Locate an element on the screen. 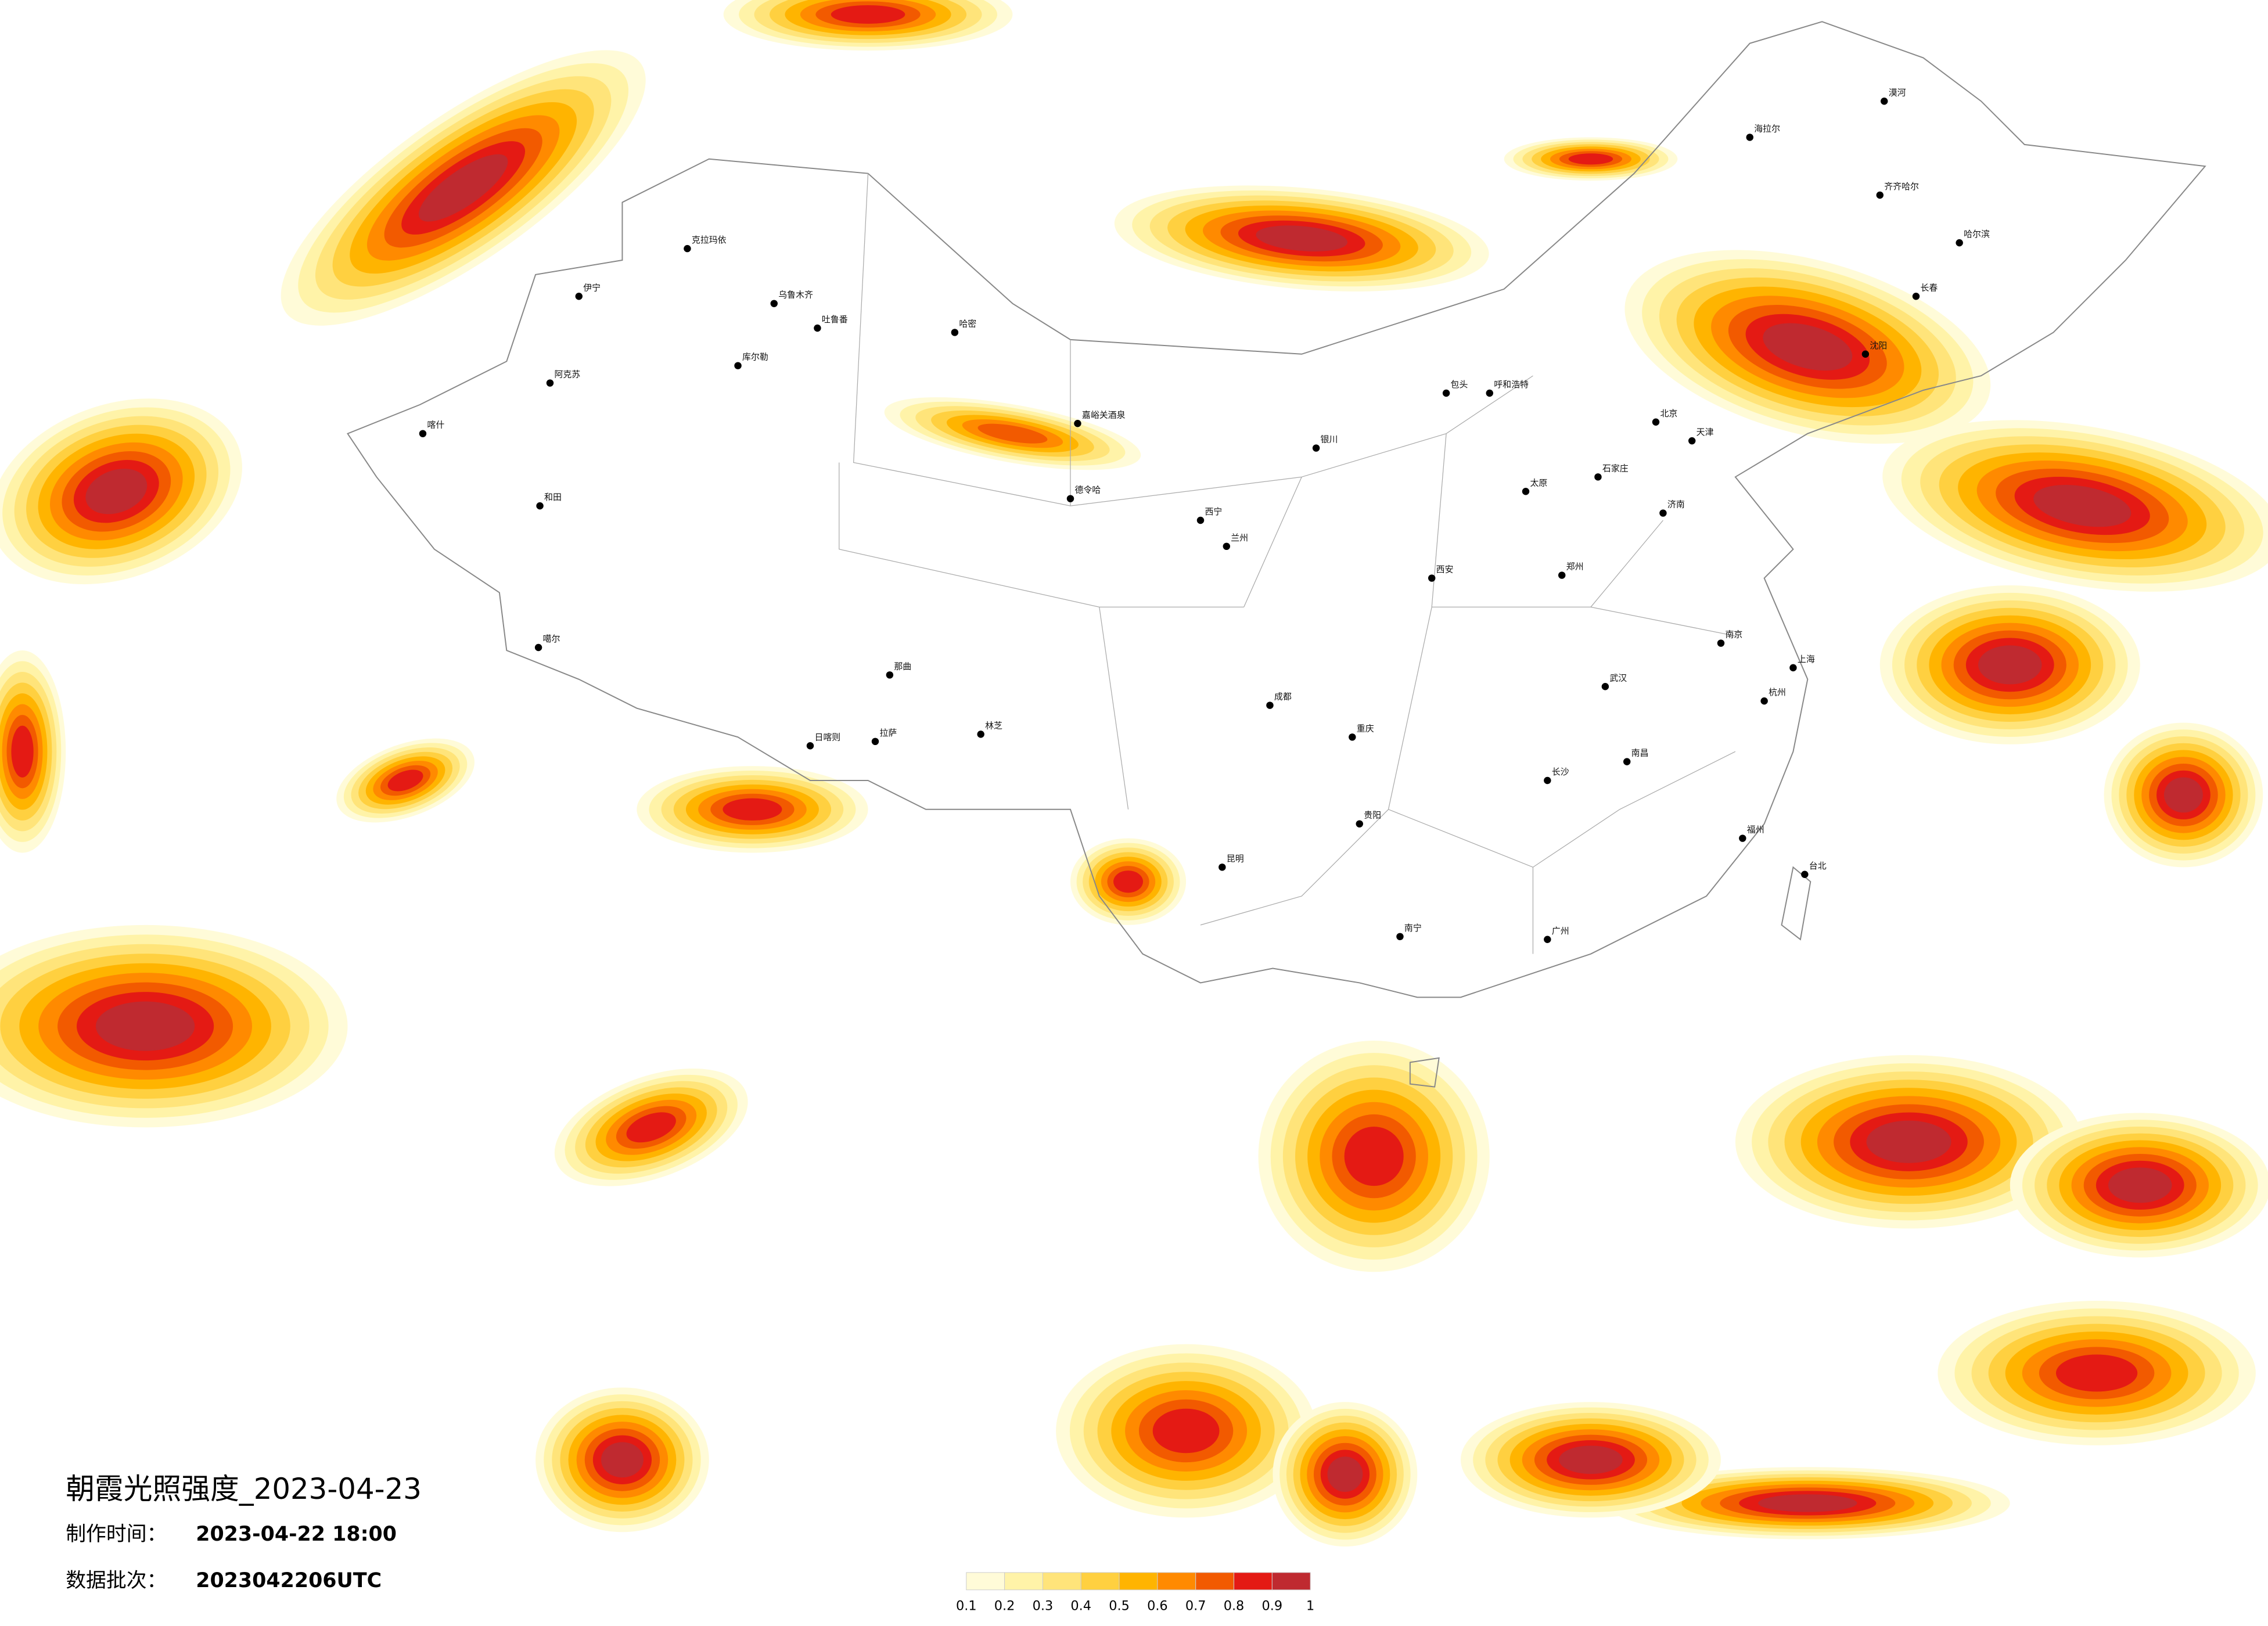  batch: 2023042206UTC is located at coordinates (289, 1581).